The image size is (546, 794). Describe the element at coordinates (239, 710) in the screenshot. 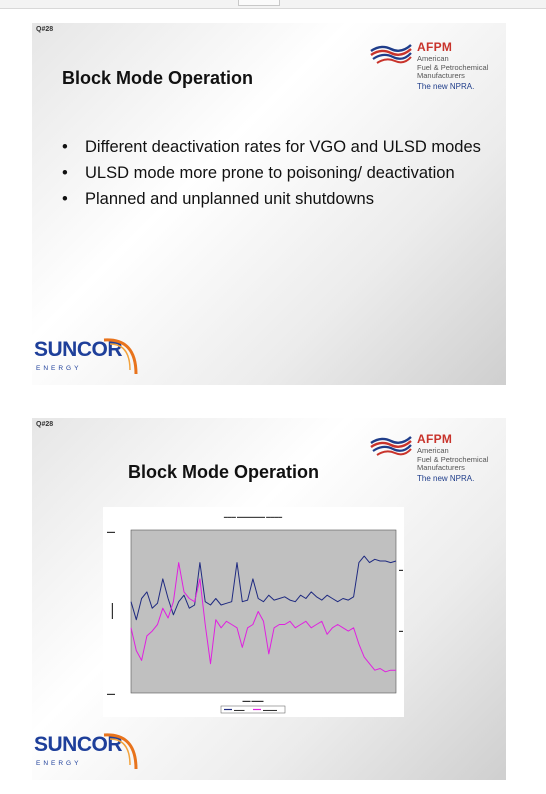

I see `legend-label-blur: ▬▬▬` at that location.